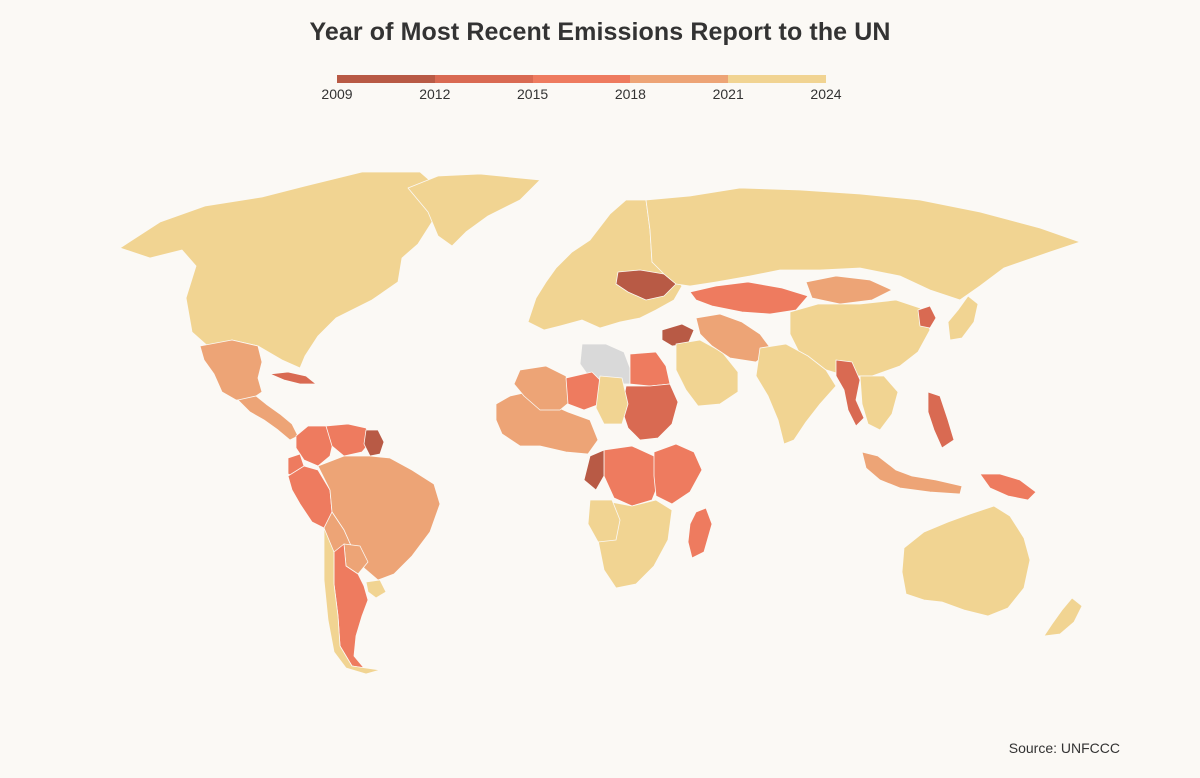  I want to click on region-india, so click(796, 394).